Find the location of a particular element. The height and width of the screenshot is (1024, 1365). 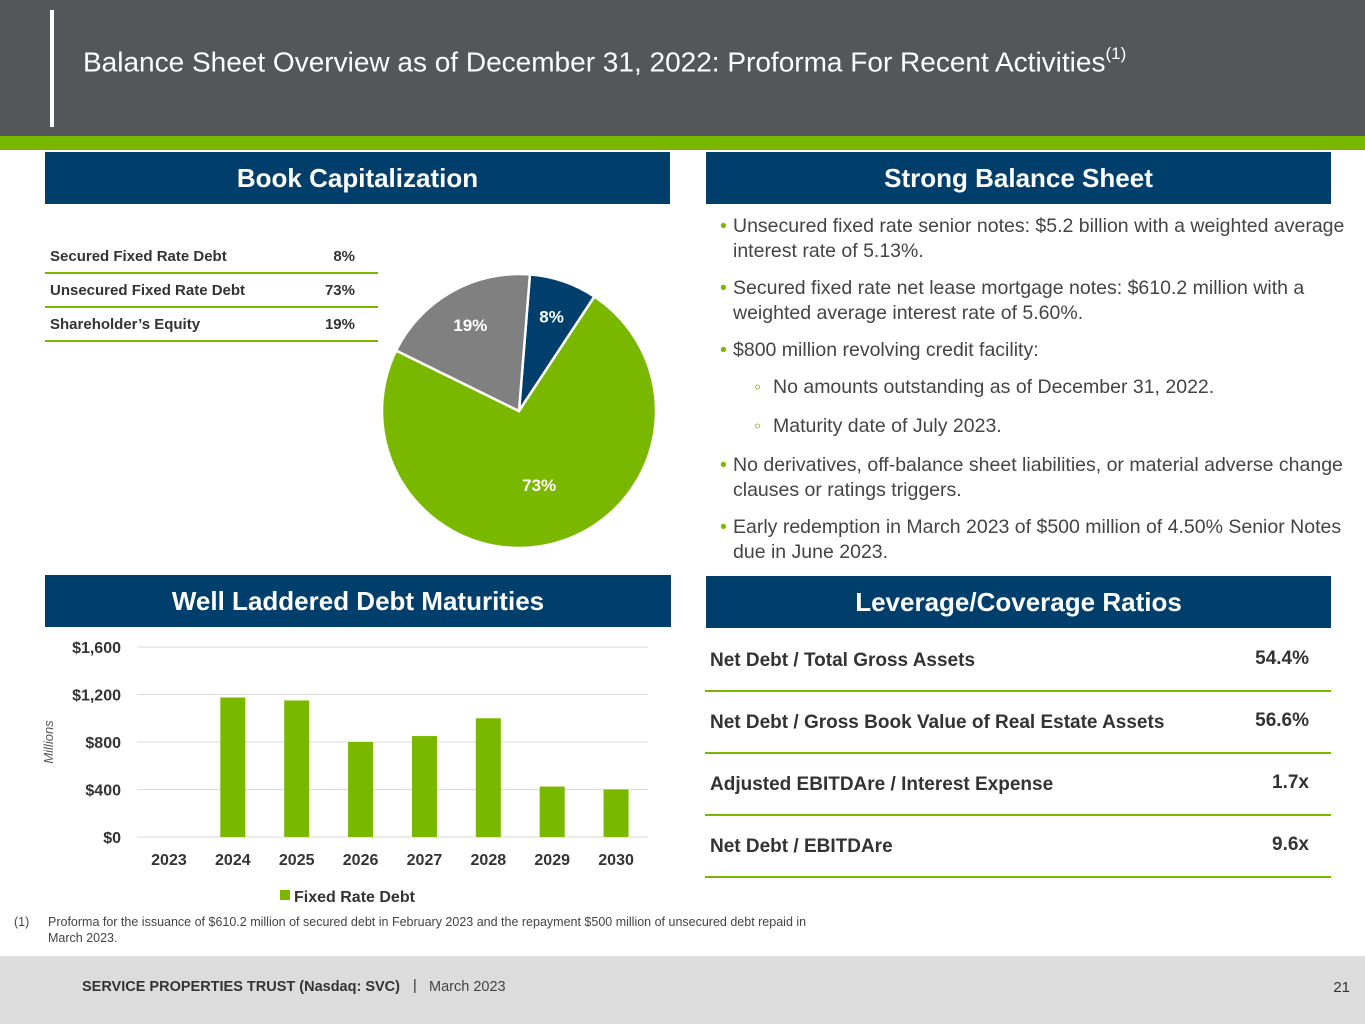

strong-balance-sheet-header: Strong Balance Sheet is located at coordinates (1018, 178).